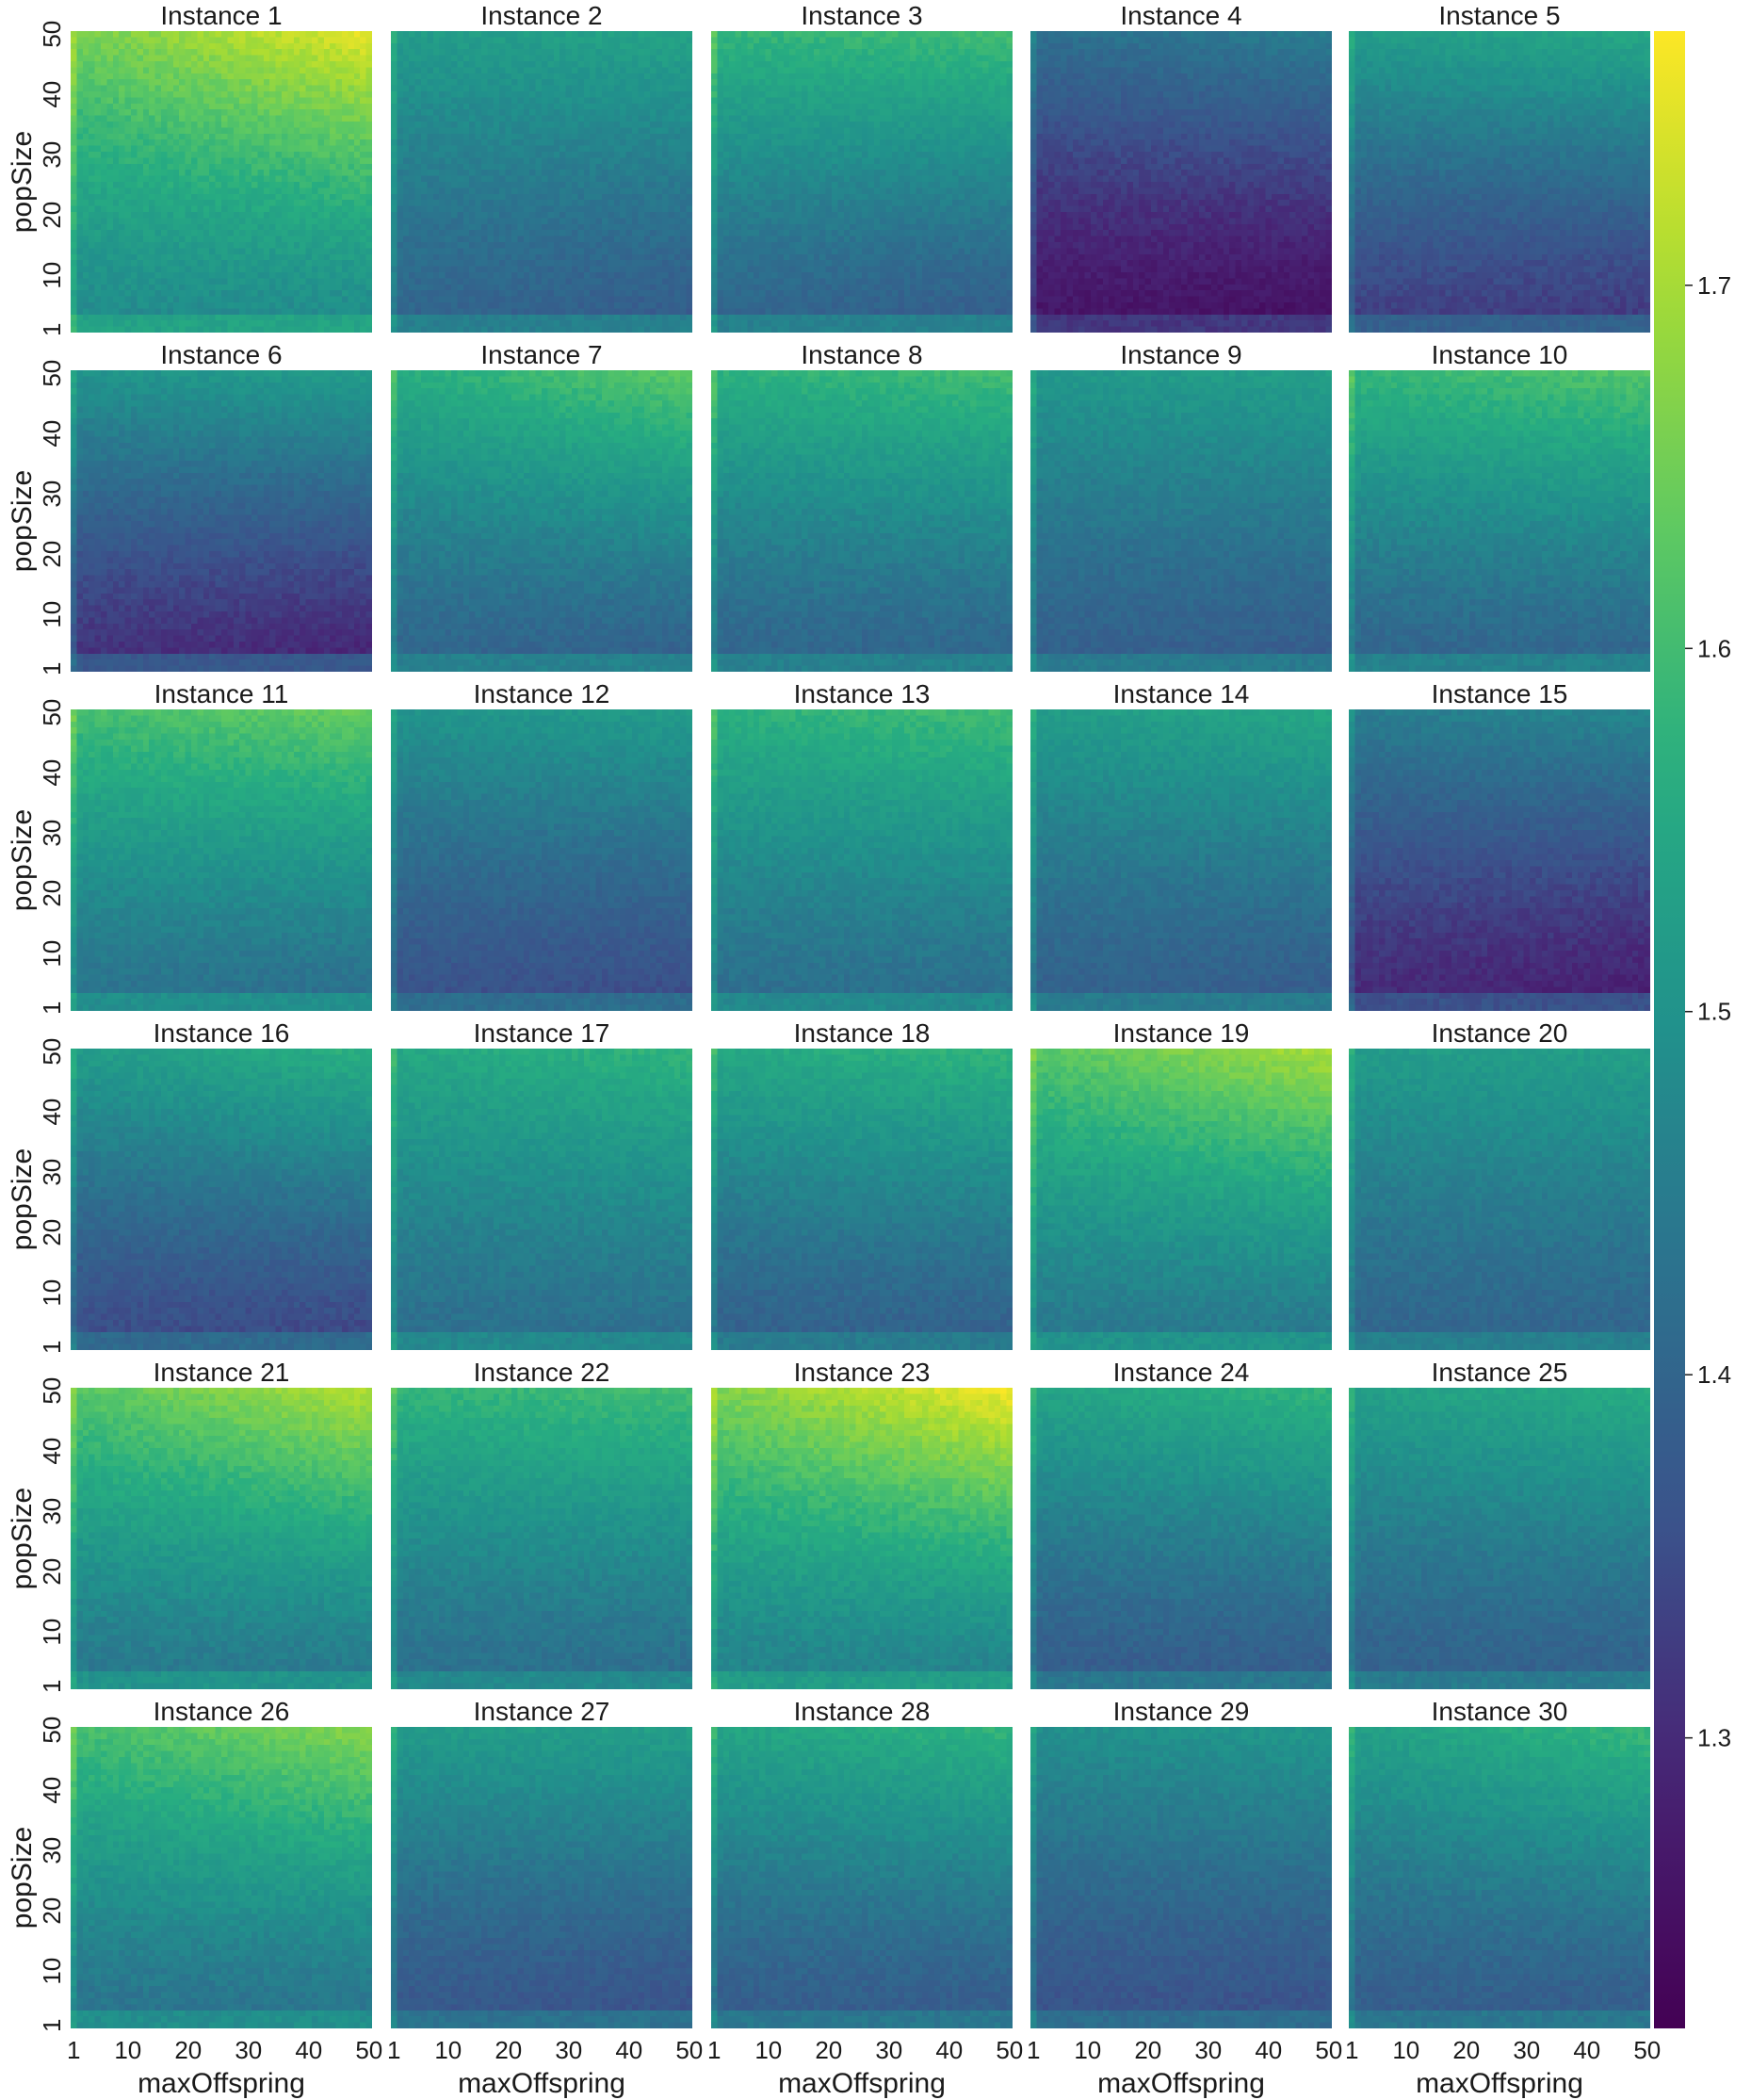 The width and height of the screenshot is (1751, 2100). What do you see at coordinates (222, 1711) in the screenshot?
I see `panel-title: Instance 26` at bounding box center [222, 1711].